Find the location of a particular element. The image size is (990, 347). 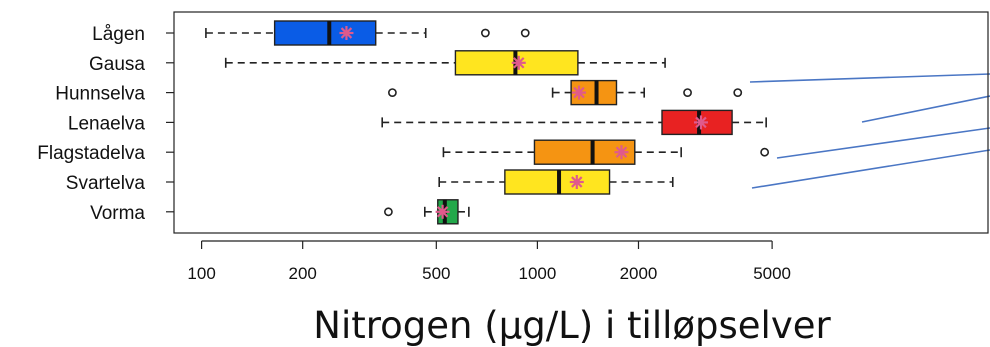

box-row-vorma is located at coordinates (427, 212).